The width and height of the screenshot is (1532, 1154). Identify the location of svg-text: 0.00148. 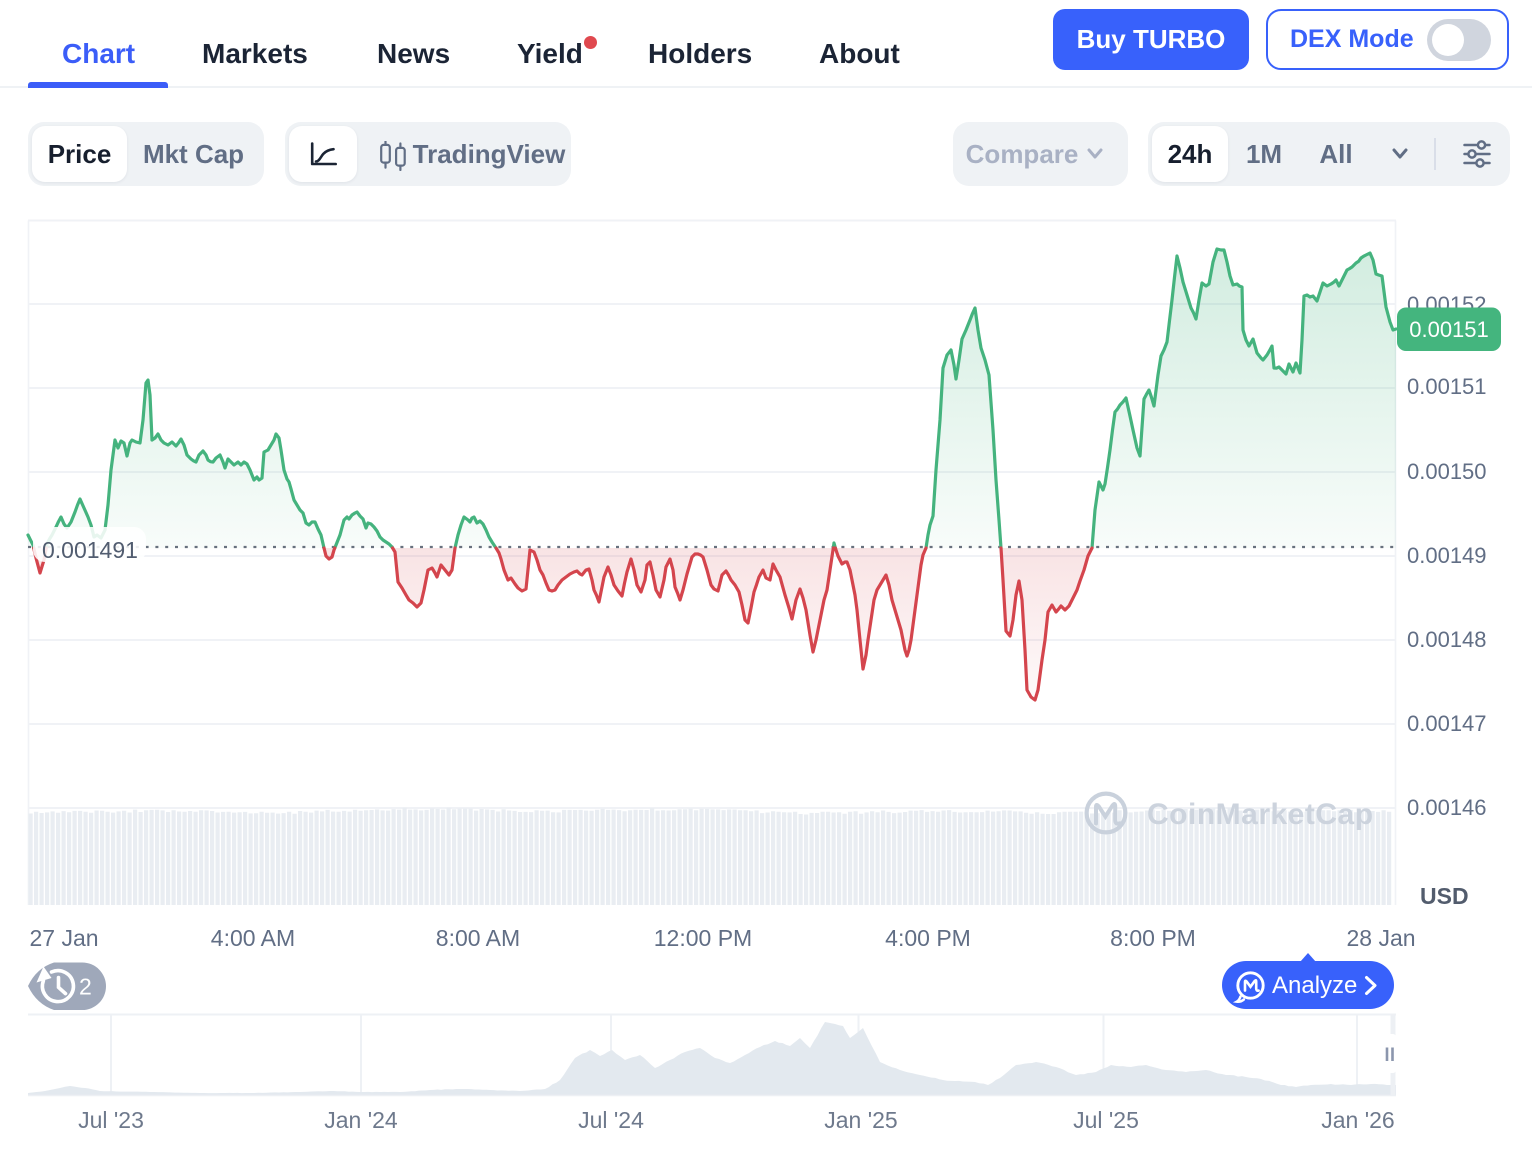
(1447, 639).